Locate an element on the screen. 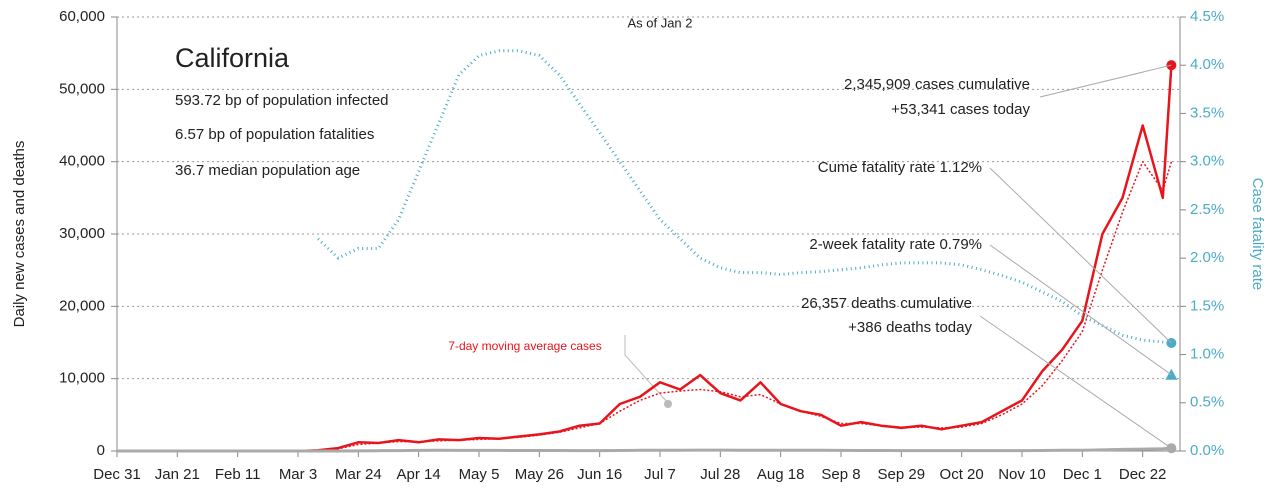 Image resolution: width=1270 pixels, height=491 pixels. y2-tick-label: 2.0% is located at coordinates (1207, 257).